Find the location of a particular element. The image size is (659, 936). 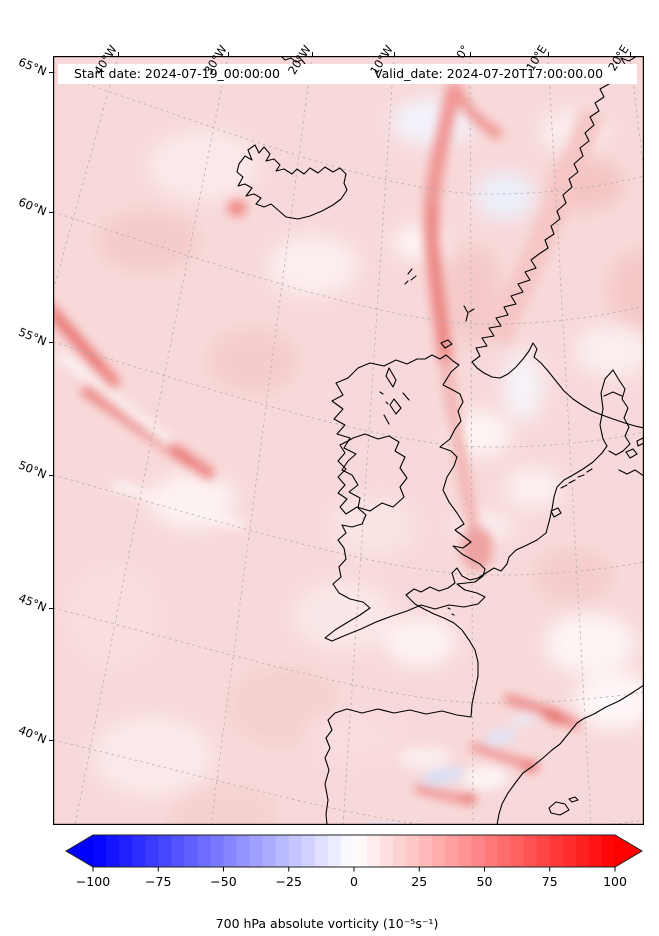

coast-mediterranean is located at coordinates (570, 754).